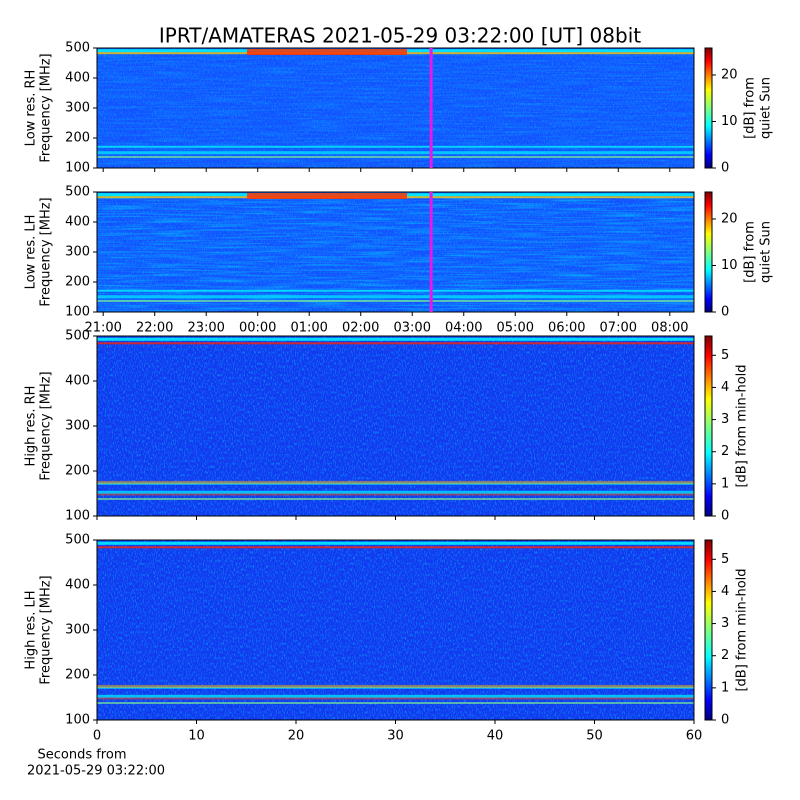 This screenshot has height=800, width=800. I want to click on y-axis-label: Low res. RH, so click(31, 108).